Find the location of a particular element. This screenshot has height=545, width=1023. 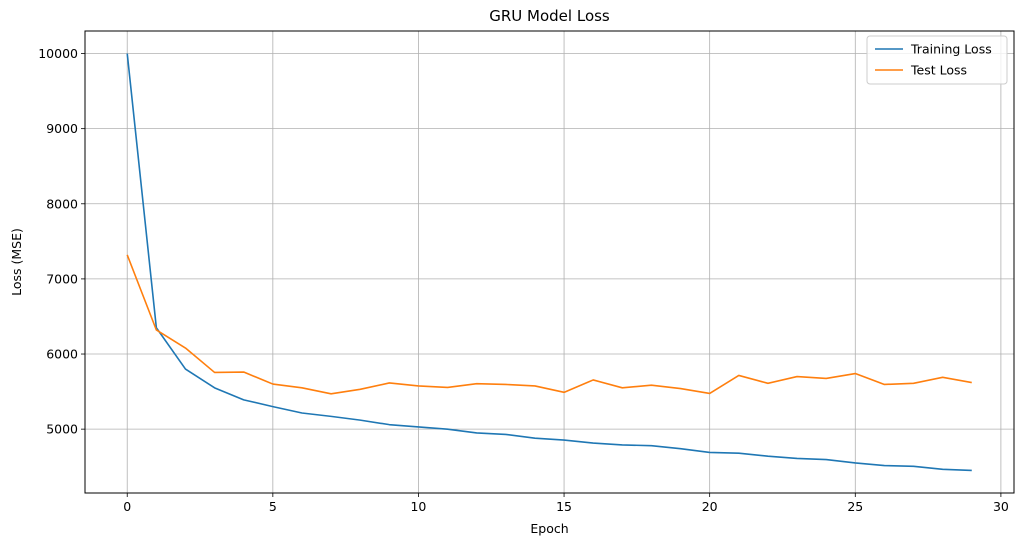

x-axis-label: Epoch is located at coordinates (549, 528).